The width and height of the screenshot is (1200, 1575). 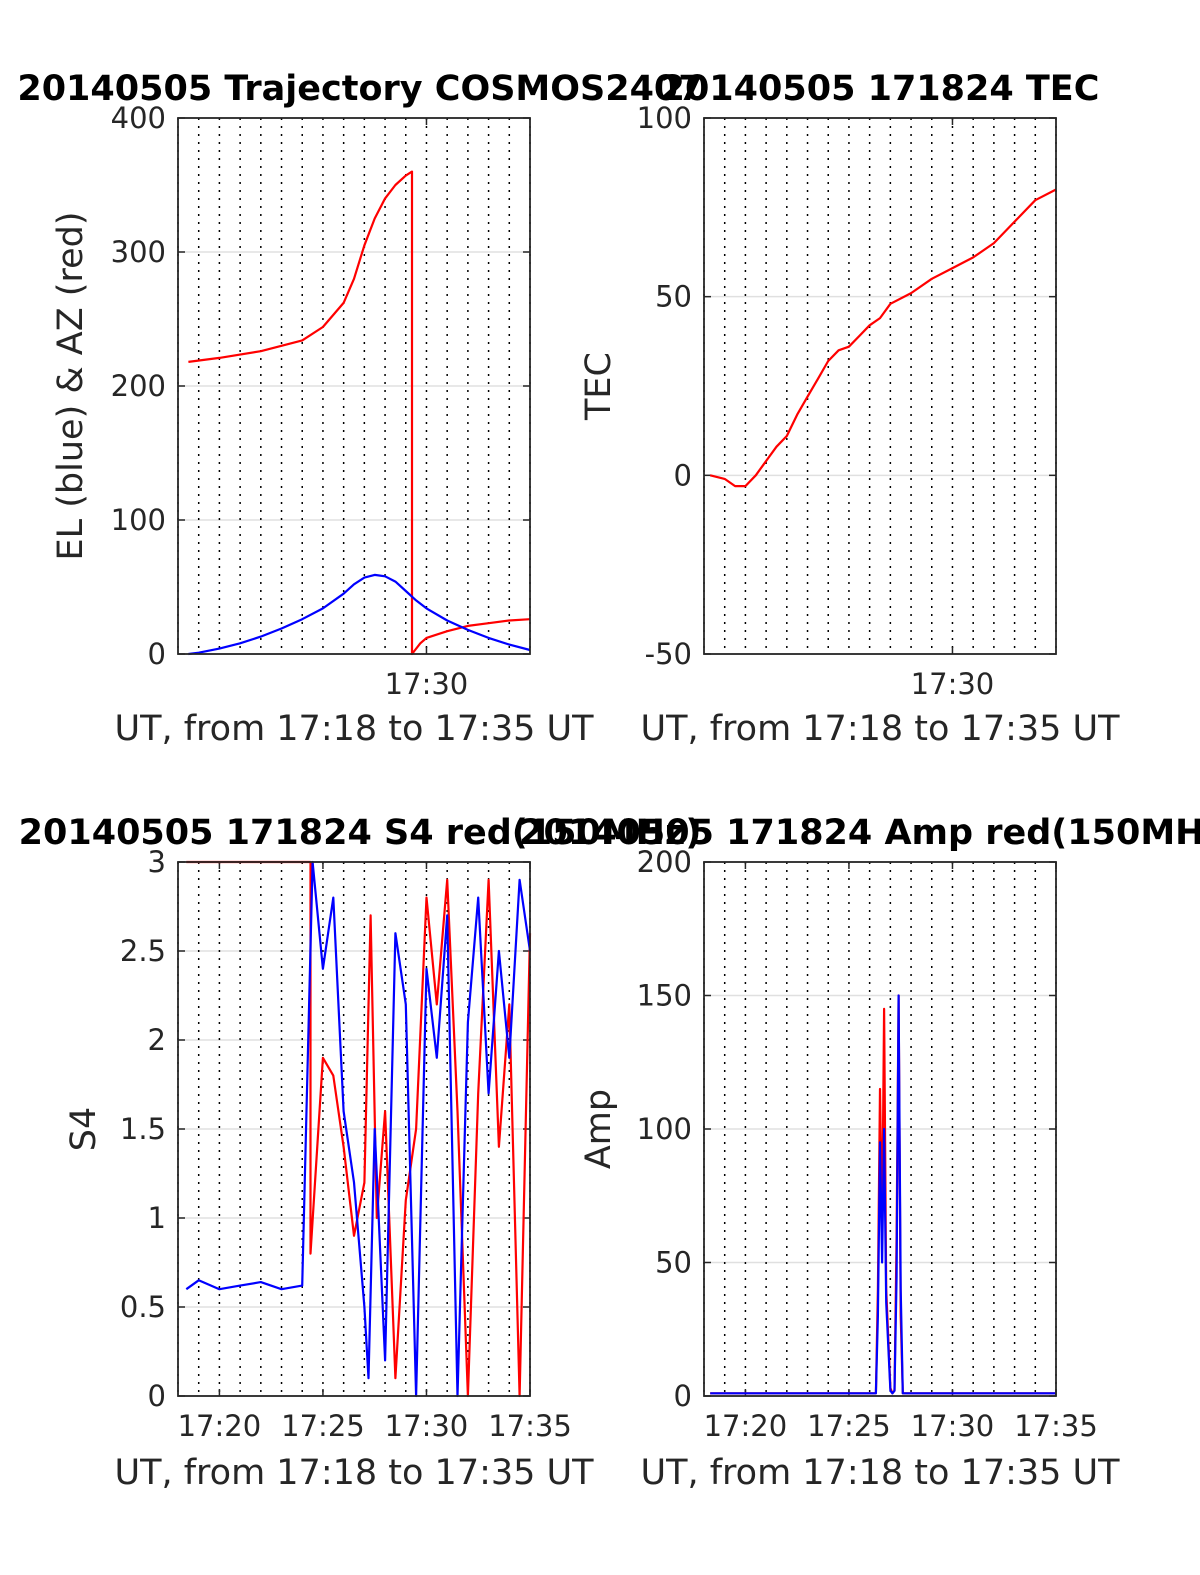 I want to click on y-tick-label: 1.5, so click(x=143, y=1129).